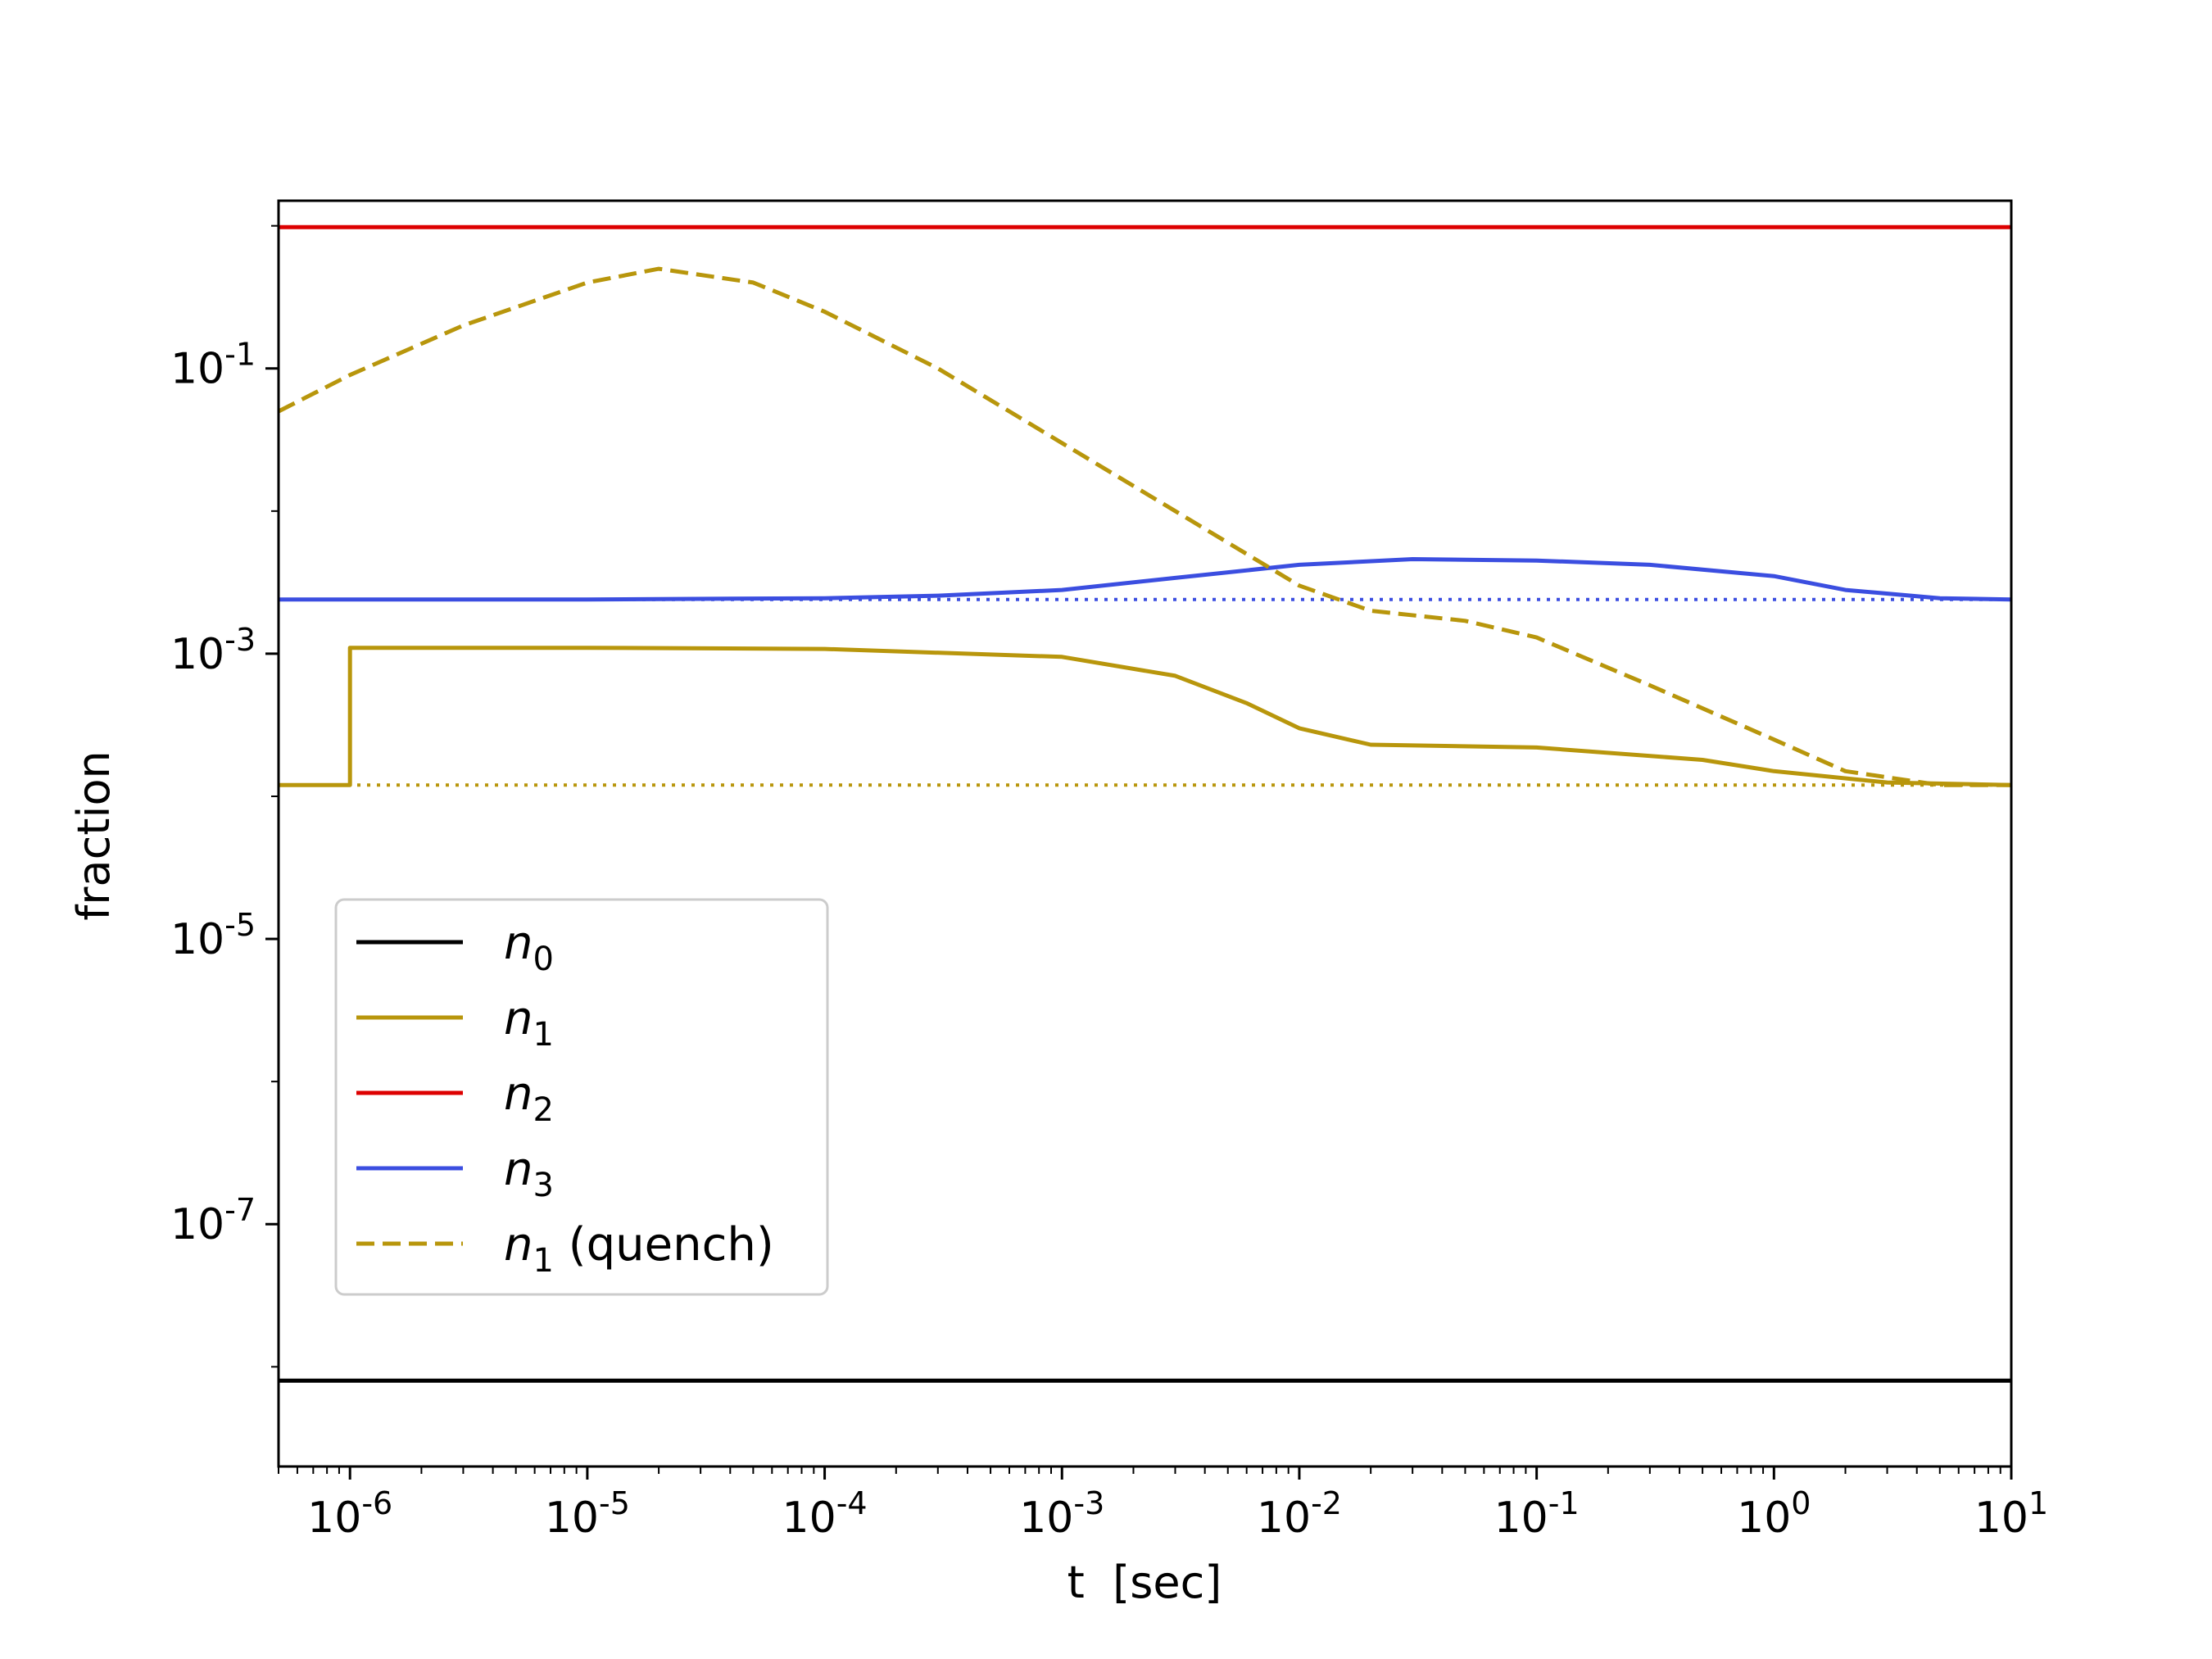  What do you see at coordinates (1537, 1514) in the screenshot?
I see `x-tick-label: 10⁻¹` at bounding box center [1537, 1514].